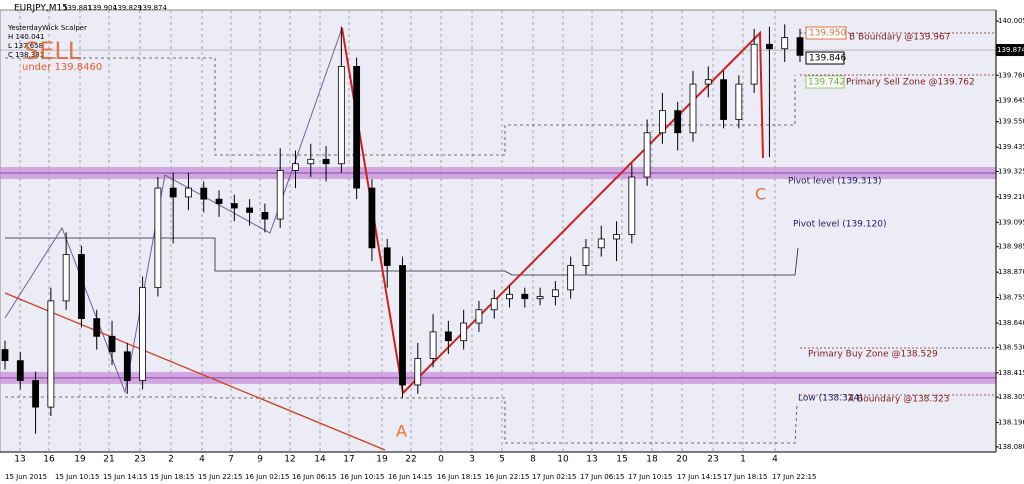 This screenshot has height=484, width=1024. I want to click on date-label: 17 Jun 14:15, so click(699, 477).